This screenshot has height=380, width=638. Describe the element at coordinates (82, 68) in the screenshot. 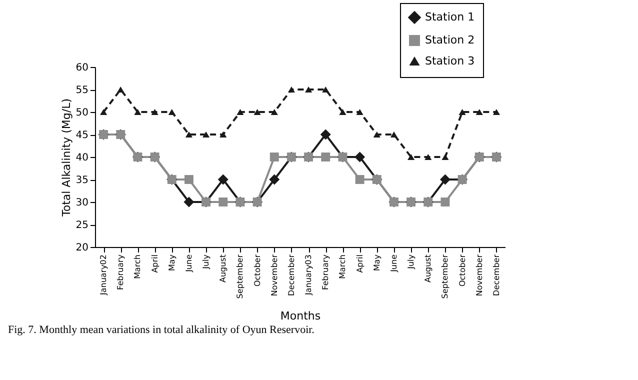

I see `y-tick-label: 60` at that location.